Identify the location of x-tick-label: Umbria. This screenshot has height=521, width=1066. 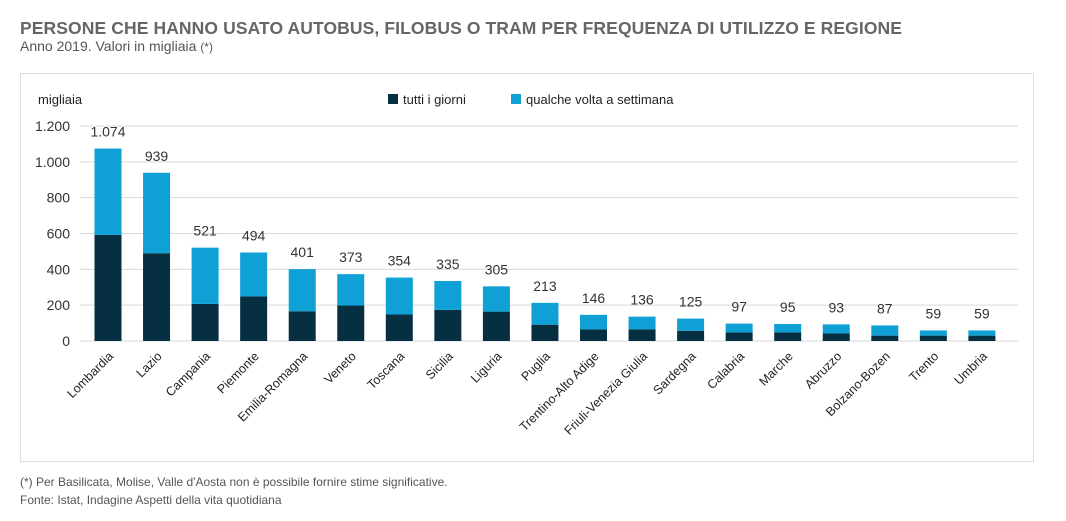
(971, 368).